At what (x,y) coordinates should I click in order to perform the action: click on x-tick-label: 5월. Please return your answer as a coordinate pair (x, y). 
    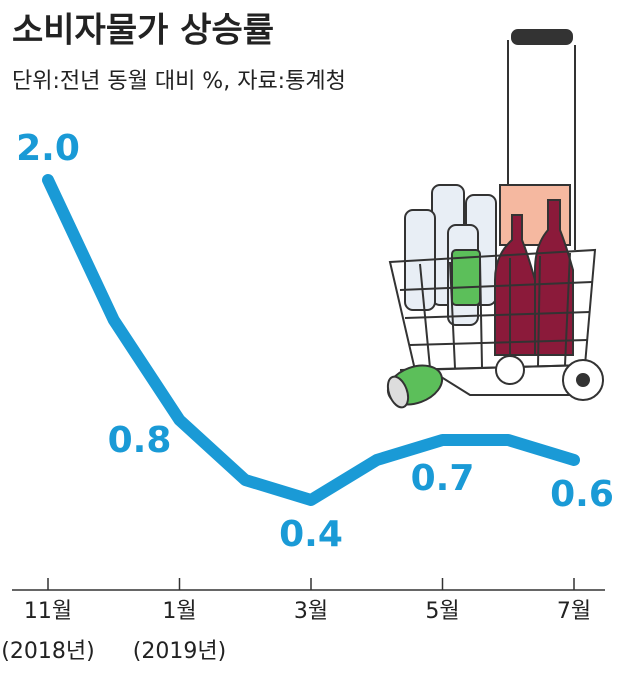
    Looking at the image, I should click on (442, 611).